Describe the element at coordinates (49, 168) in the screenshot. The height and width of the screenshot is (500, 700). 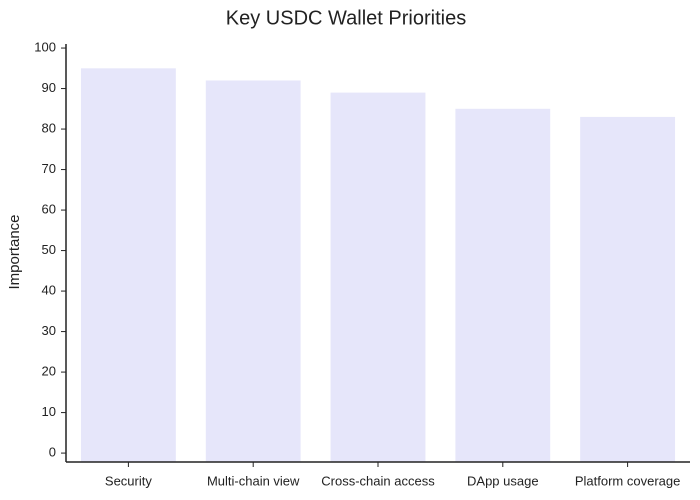
I see `y-tick-label: 70` at that location.